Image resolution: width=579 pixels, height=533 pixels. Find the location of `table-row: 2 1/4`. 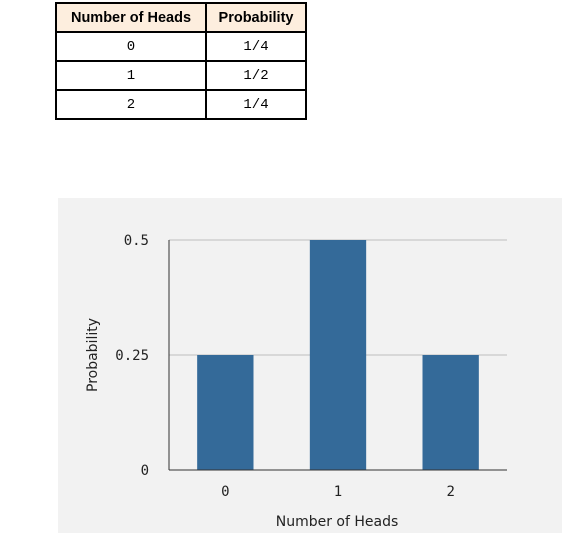

table-row: 2 1/4 is located at coordinates (181, 104).